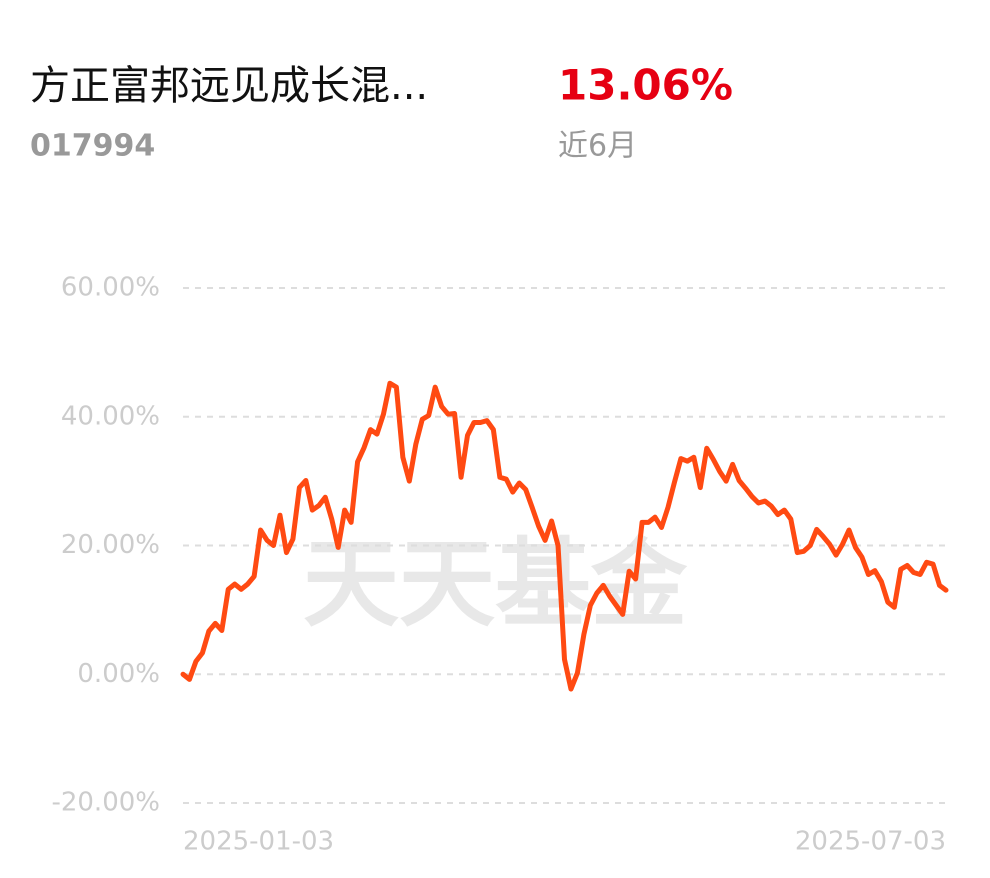  What do you see at coordinates (105, 803) in the screenshot?
I see `y-tick-label: -20.00%` at bounding box center [105, 803].